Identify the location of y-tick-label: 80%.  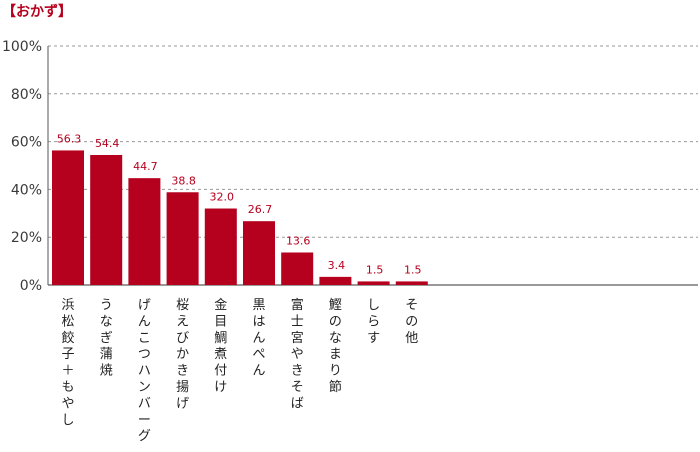
(26, 95).